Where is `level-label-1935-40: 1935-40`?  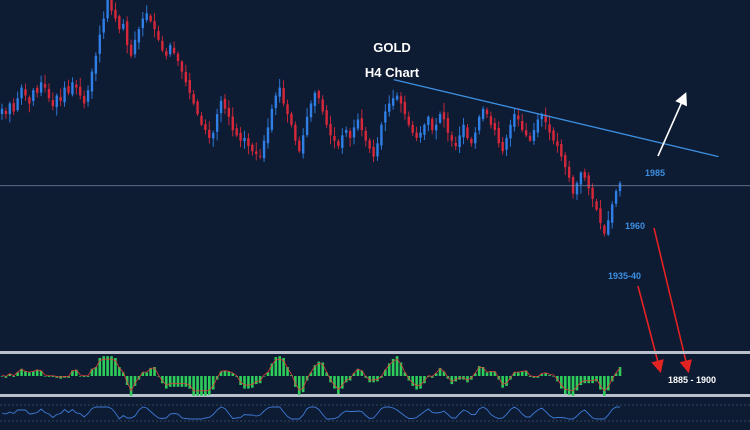 level-label-1935-40: 1935-40 is located at coordinates (624, 276).